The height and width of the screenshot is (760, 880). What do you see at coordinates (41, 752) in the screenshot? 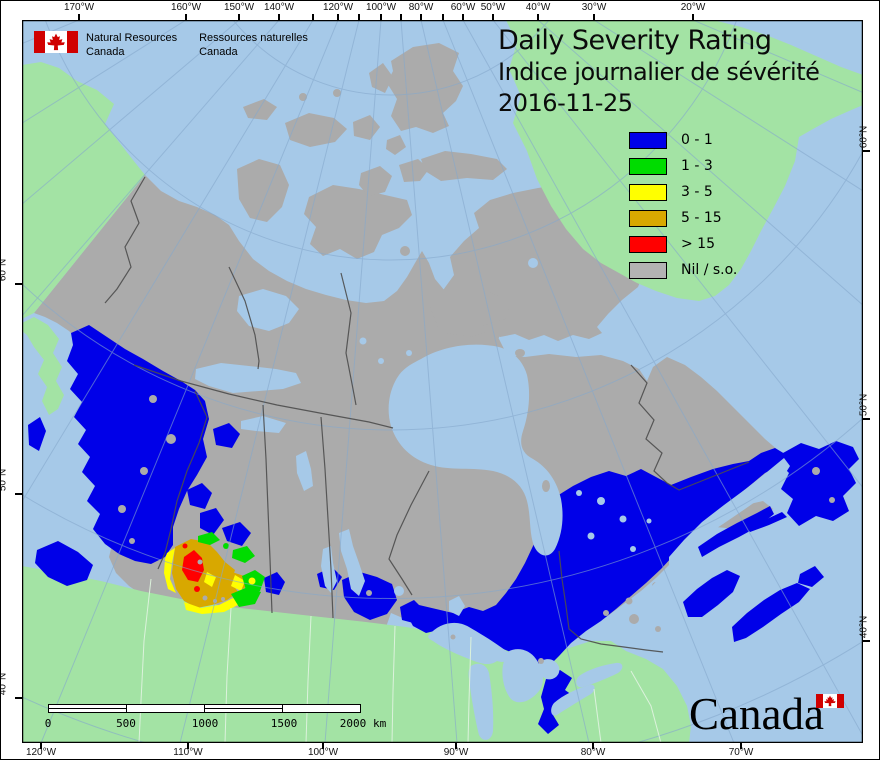
I see `axis-label-bottom: 120°W` at bounding box center [41, 752].